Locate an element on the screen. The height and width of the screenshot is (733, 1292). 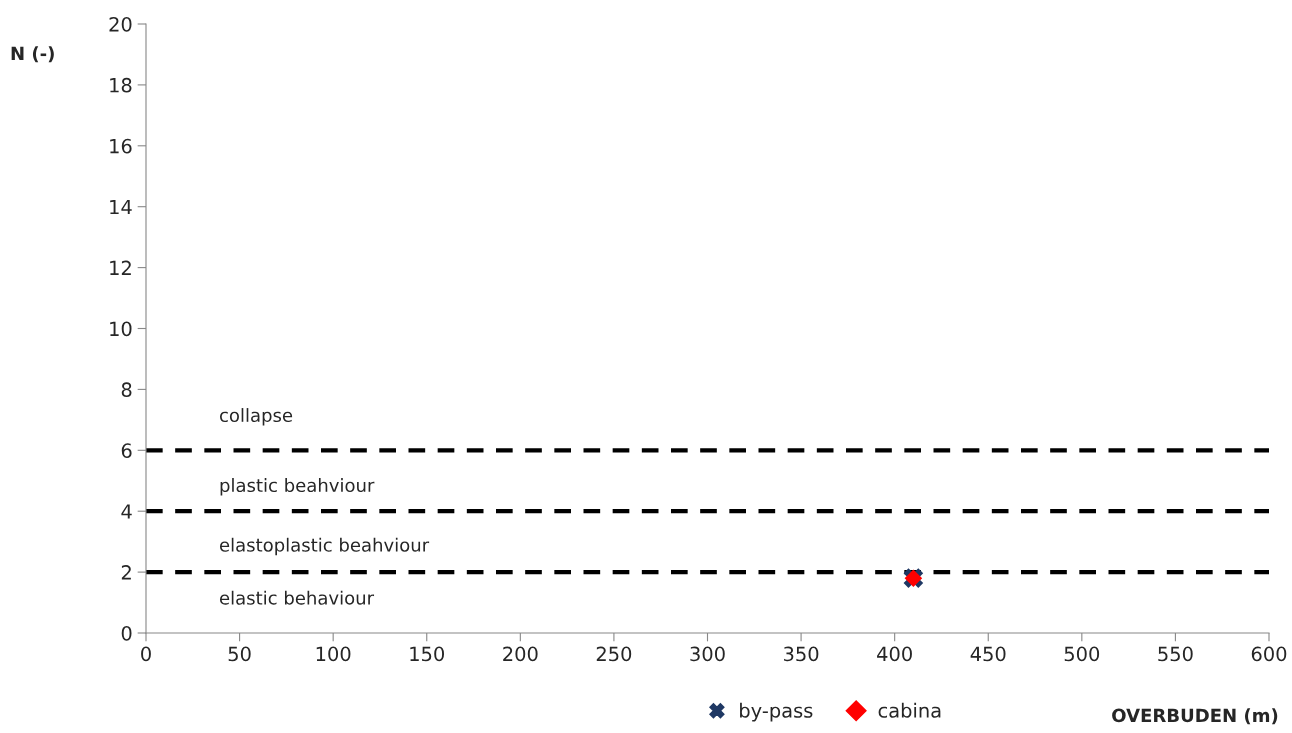
y-tick-label: 14 is located at coordinates (121, 207).